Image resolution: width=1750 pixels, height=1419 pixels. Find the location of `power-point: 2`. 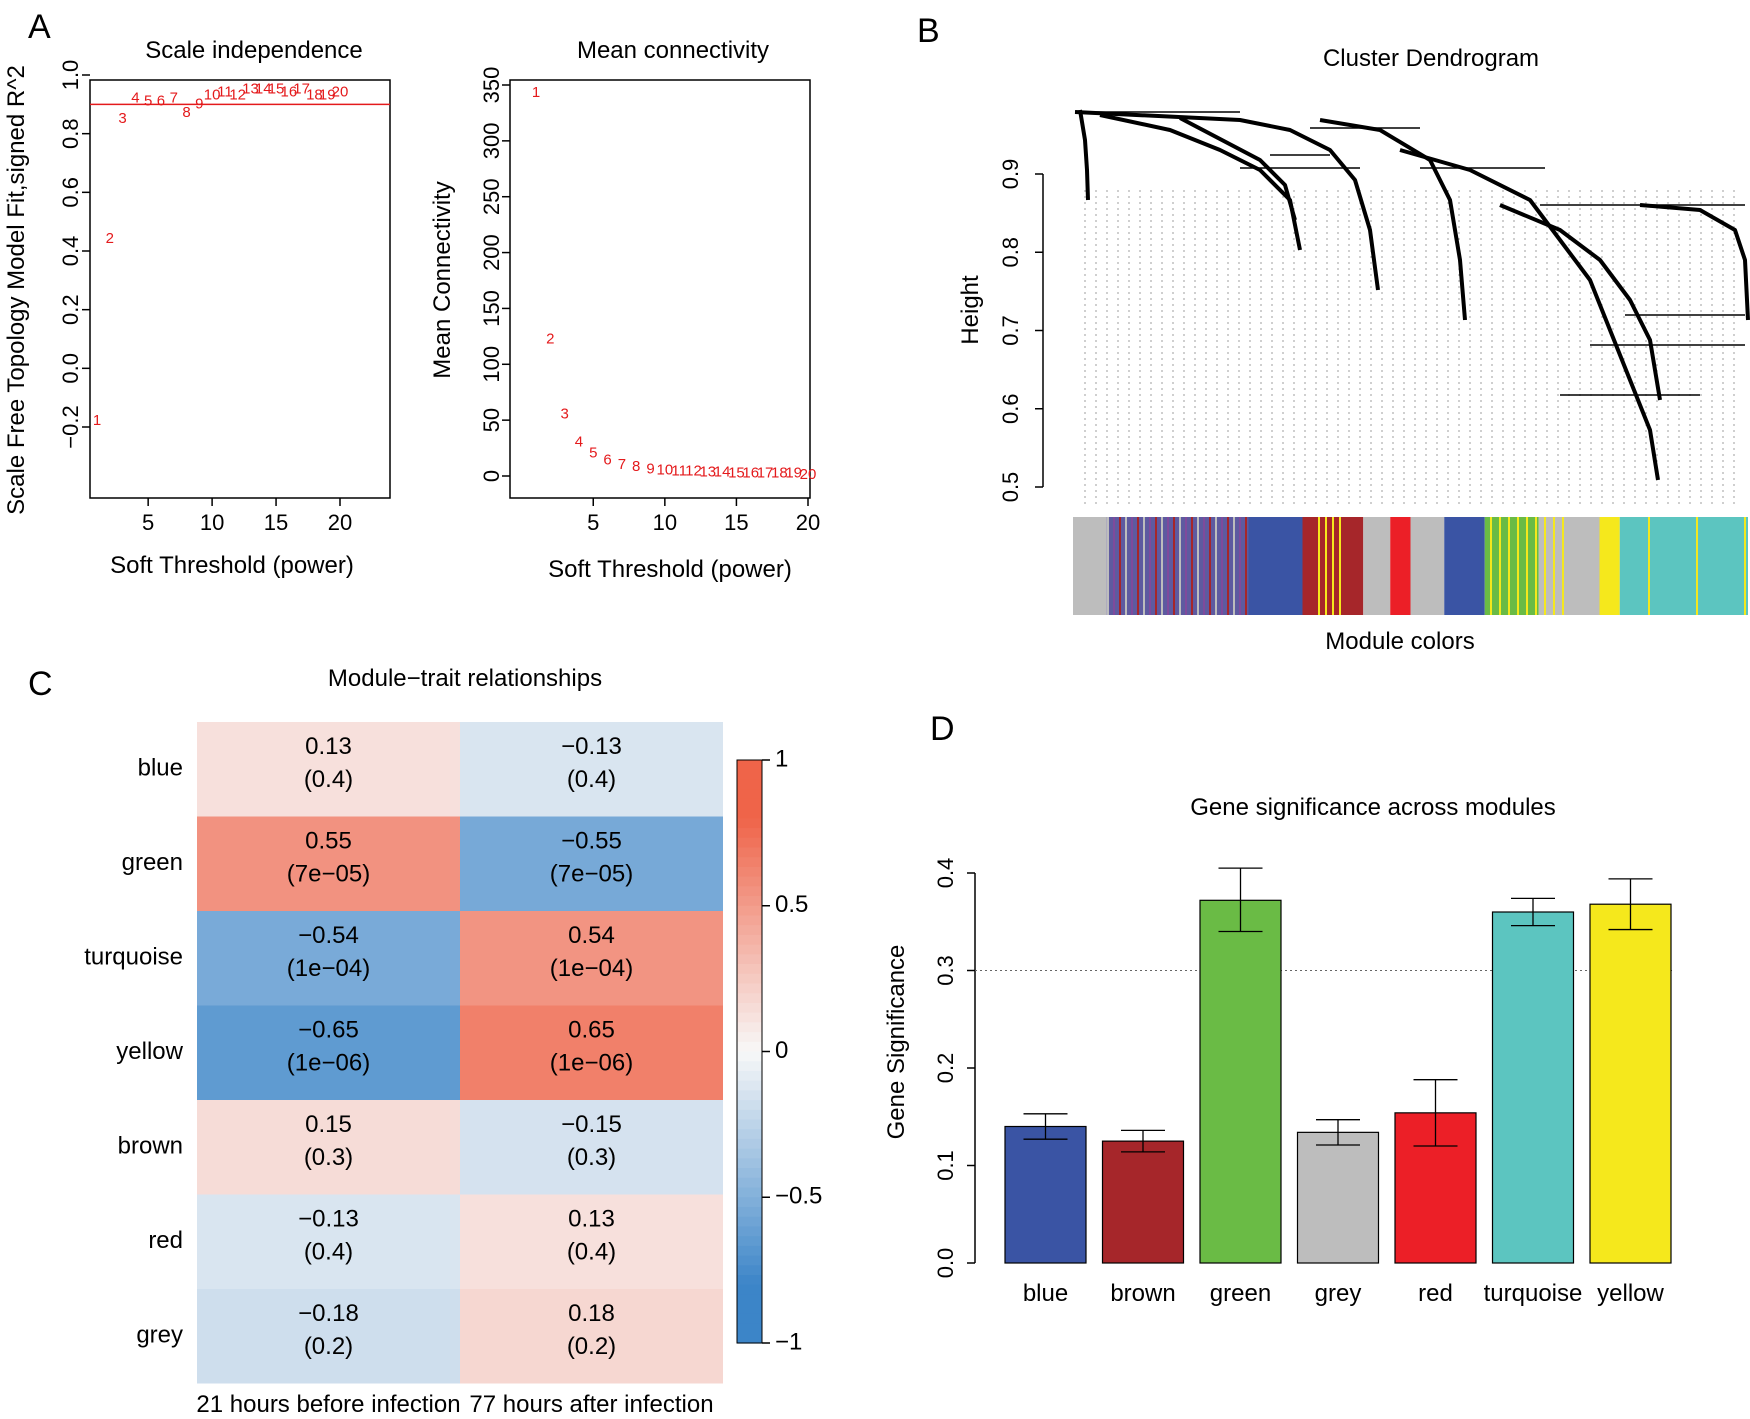

power-point: 2 is located at coordinates (110, 238).